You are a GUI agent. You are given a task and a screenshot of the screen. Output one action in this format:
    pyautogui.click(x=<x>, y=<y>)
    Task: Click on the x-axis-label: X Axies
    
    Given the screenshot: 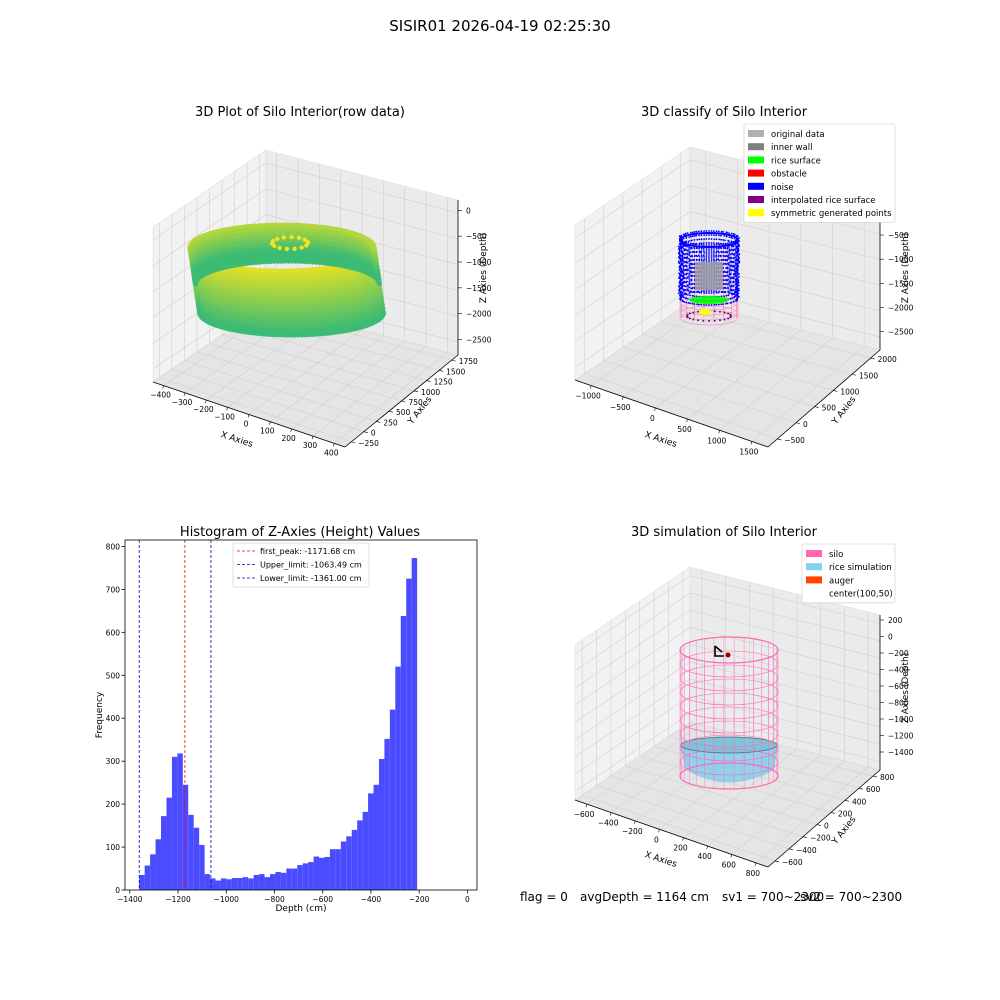 What is the action you would take?
    pyautogui.click(x=660, y=860)
    